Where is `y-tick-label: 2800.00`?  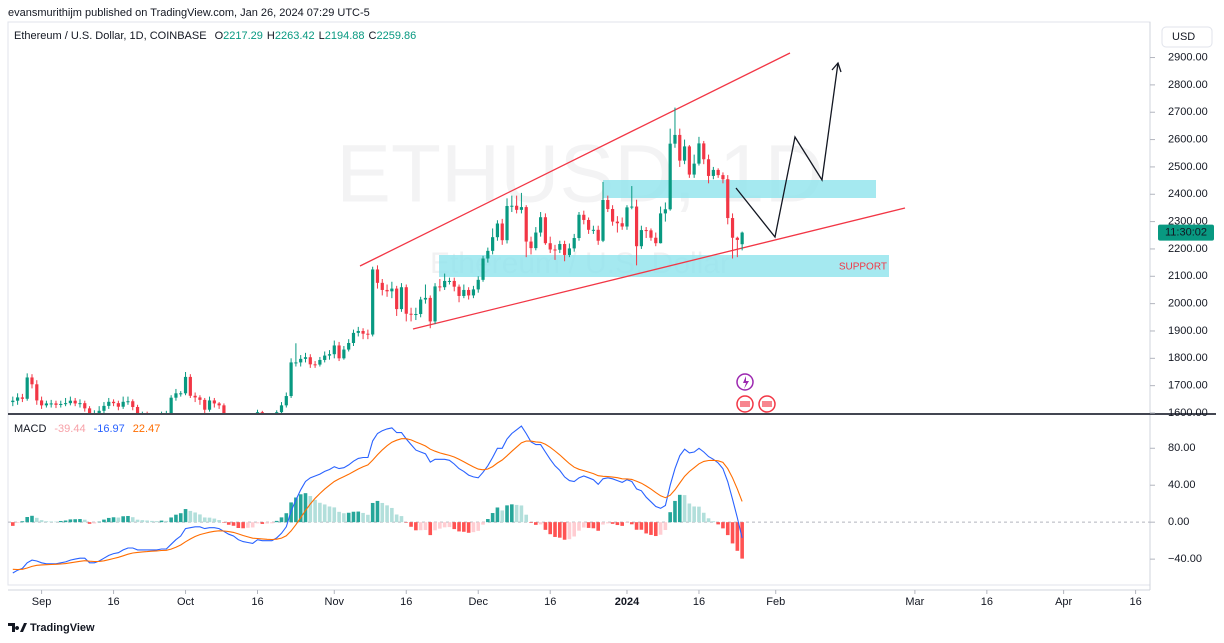 y-tick-label: 2800.00 is located at coordinates (1188, 85).